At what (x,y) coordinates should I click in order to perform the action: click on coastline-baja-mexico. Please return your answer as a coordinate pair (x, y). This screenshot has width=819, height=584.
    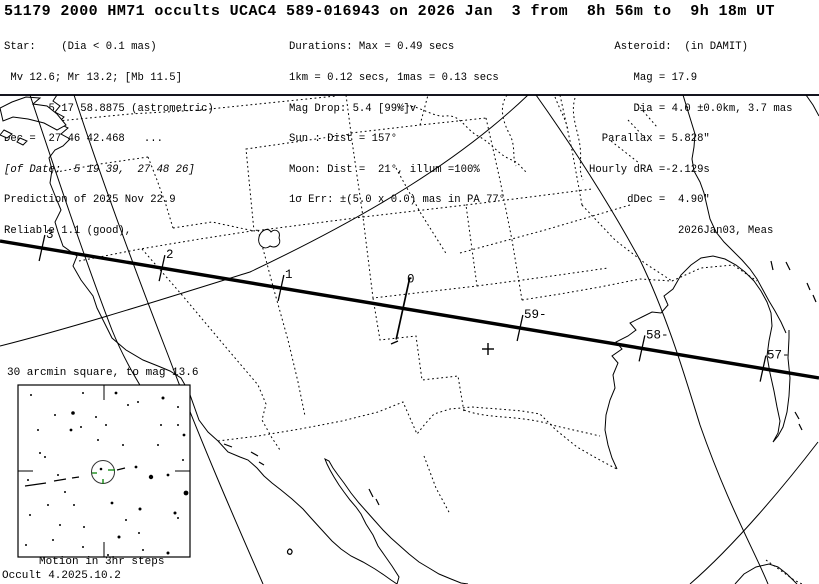
    Looking at the image, I should click on (343, 512).